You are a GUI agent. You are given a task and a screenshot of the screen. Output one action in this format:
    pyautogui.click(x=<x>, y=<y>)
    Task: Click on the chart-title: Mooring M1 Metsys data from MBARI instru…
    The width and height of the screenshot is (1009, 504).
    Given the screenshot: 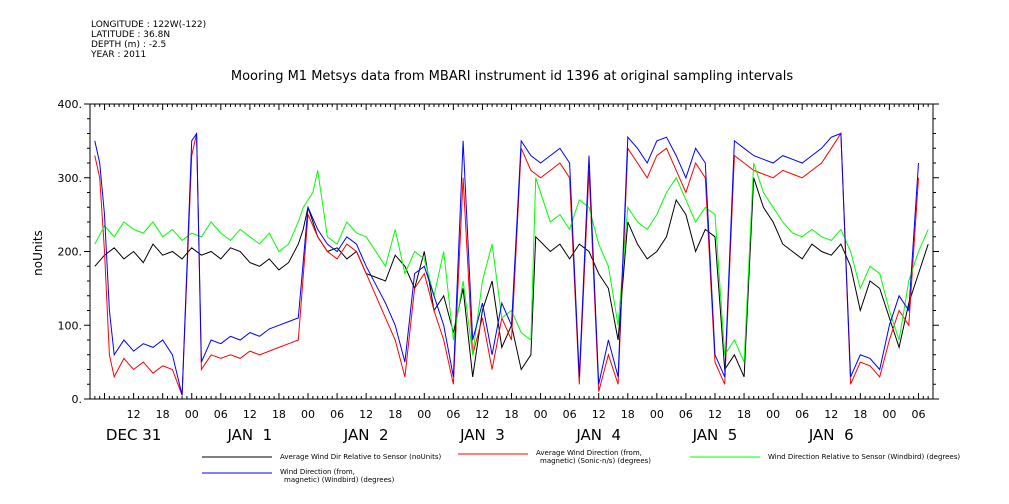 What is the action you would take?
    pyautogui.click(x=512, y=76)
    